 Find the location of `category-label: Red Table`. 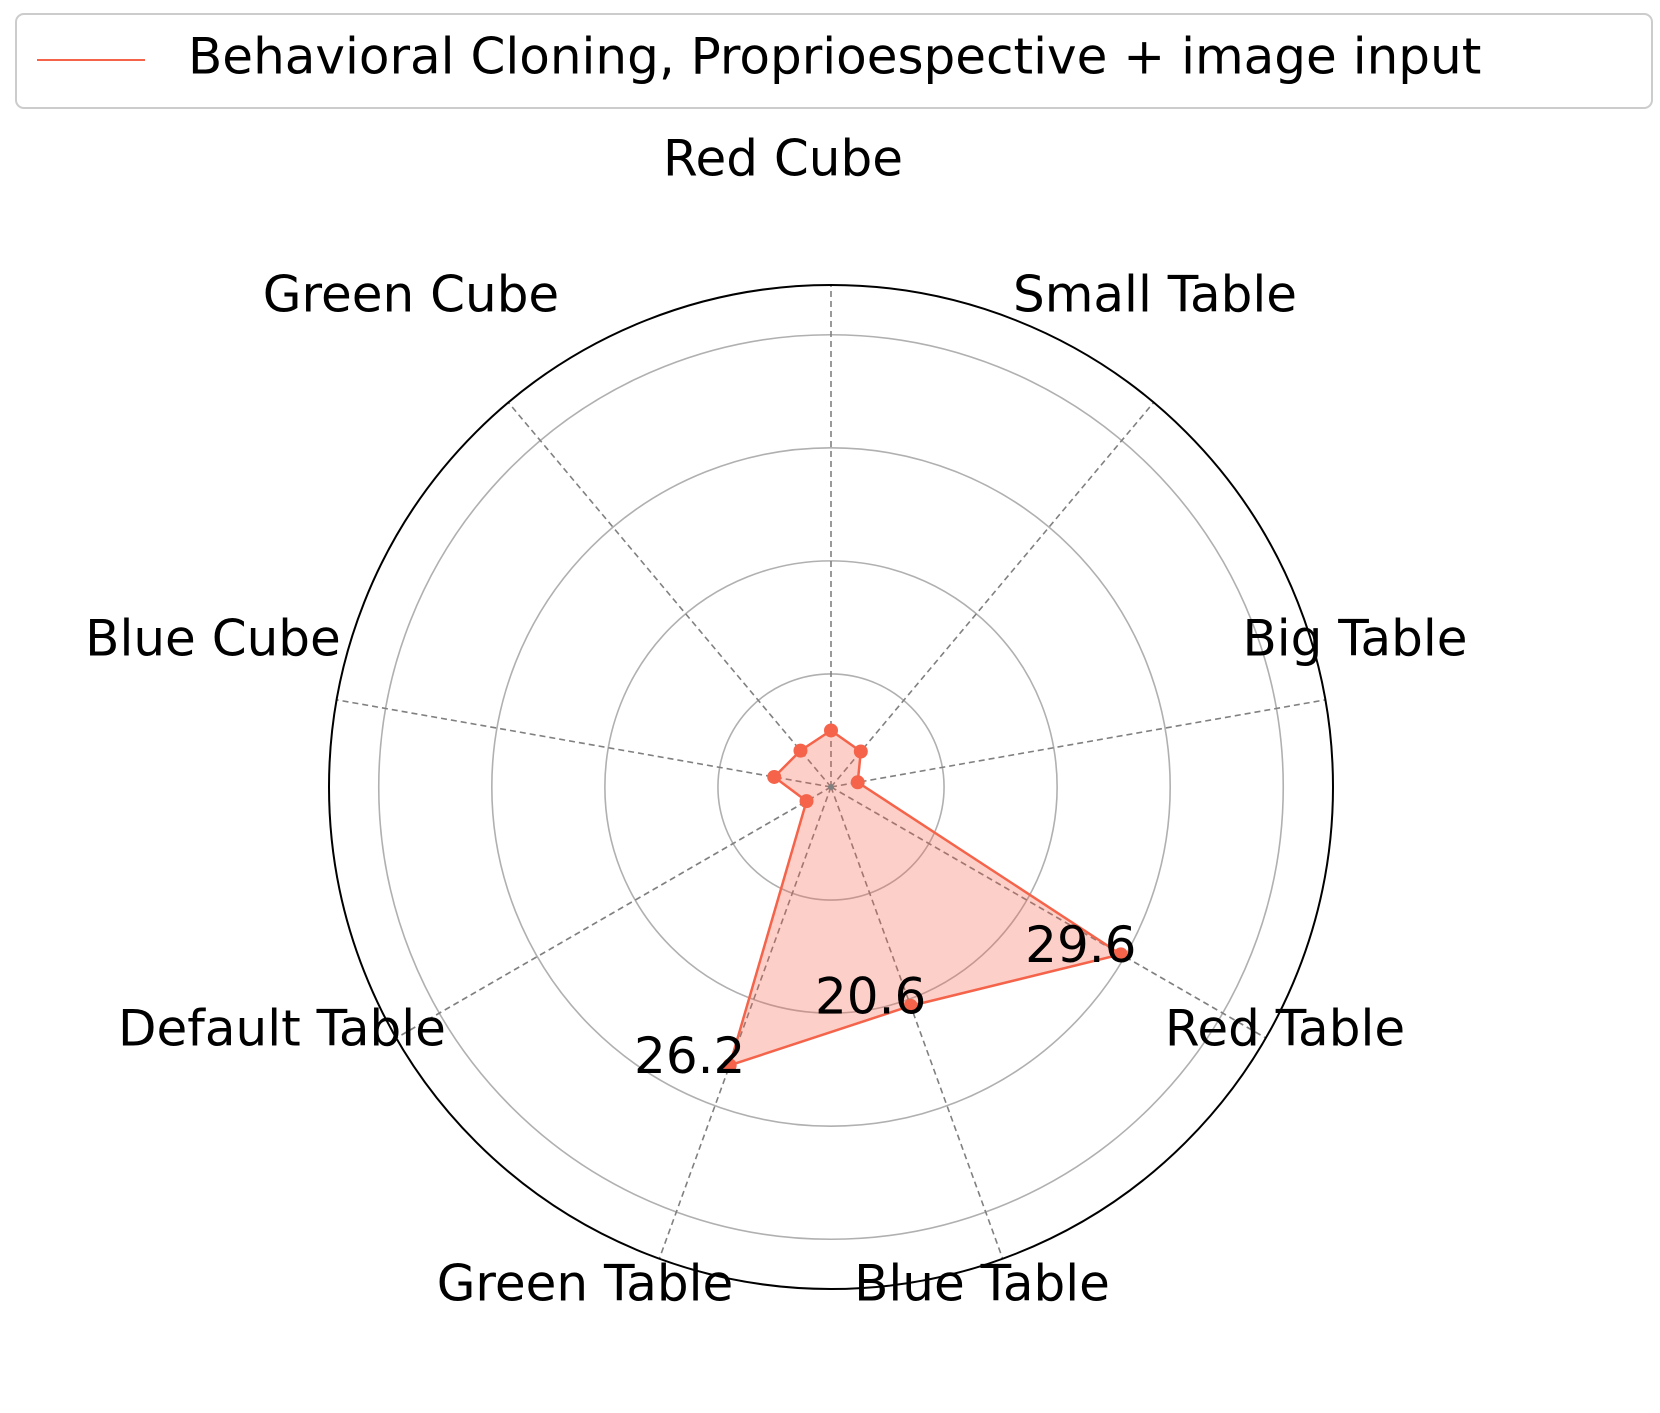

category-label: Red Table is located at coordinates (1285, 1029).